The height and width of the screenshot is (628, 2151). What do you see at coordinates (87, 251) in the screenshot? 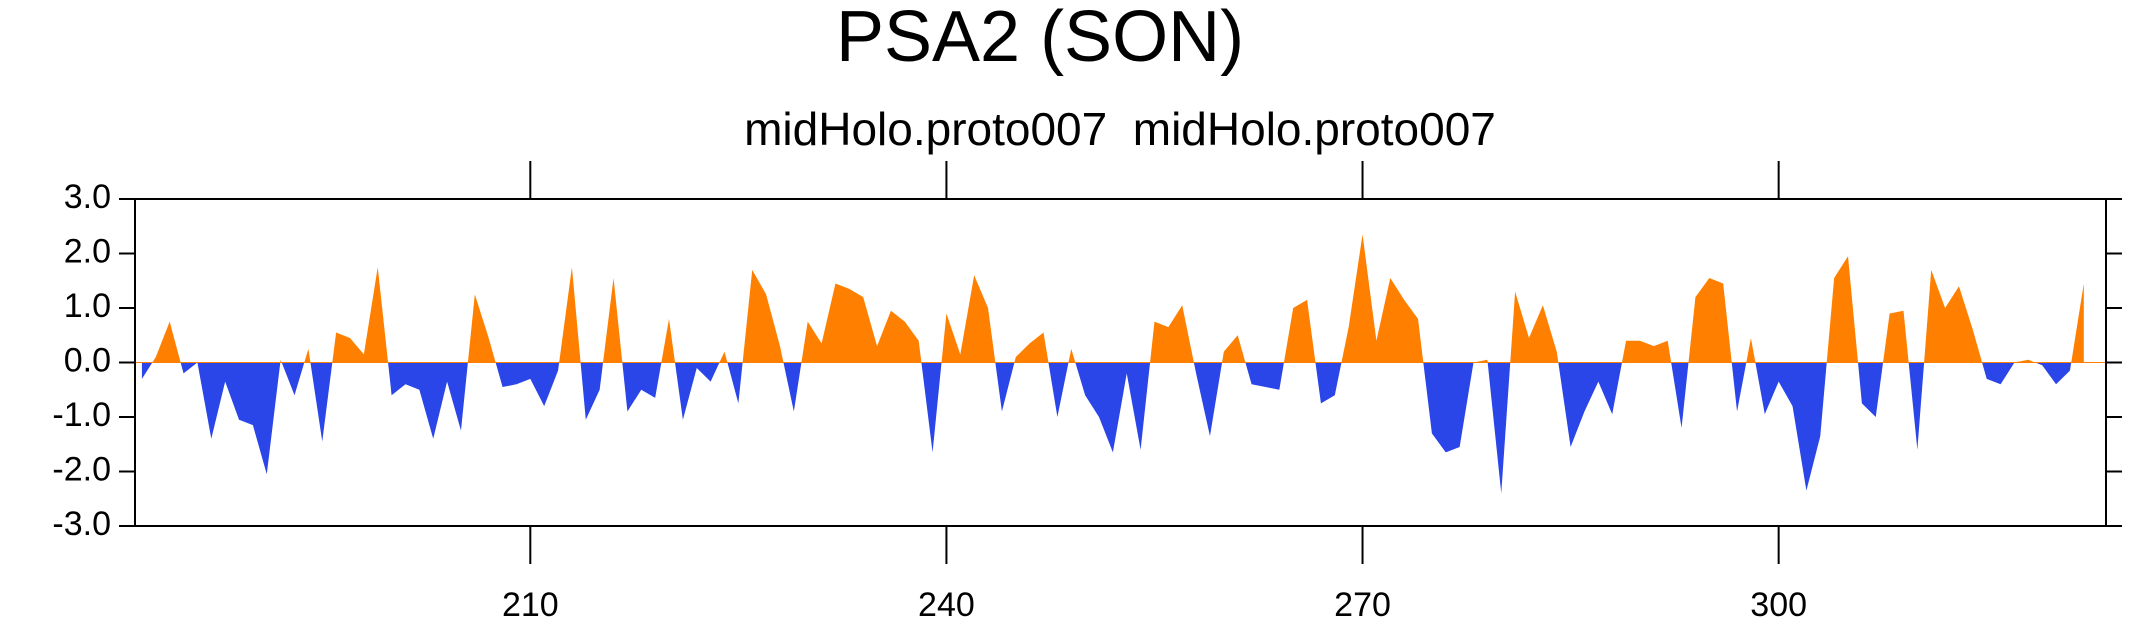
I see `y-tick-label: 2.0` at bounding box center [87, 251].